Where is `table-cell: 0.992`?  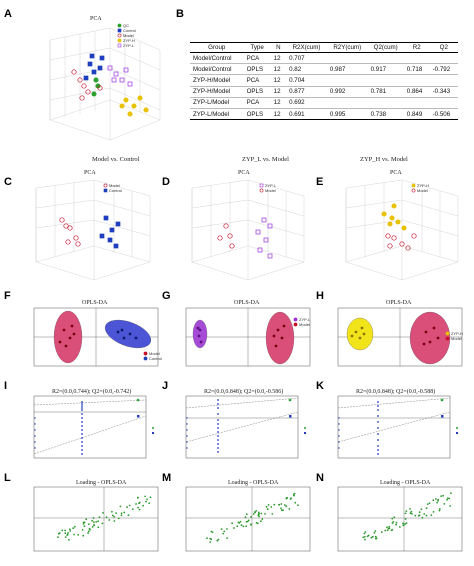
table-cell: 0.992 is located at coordinates (347, 92).